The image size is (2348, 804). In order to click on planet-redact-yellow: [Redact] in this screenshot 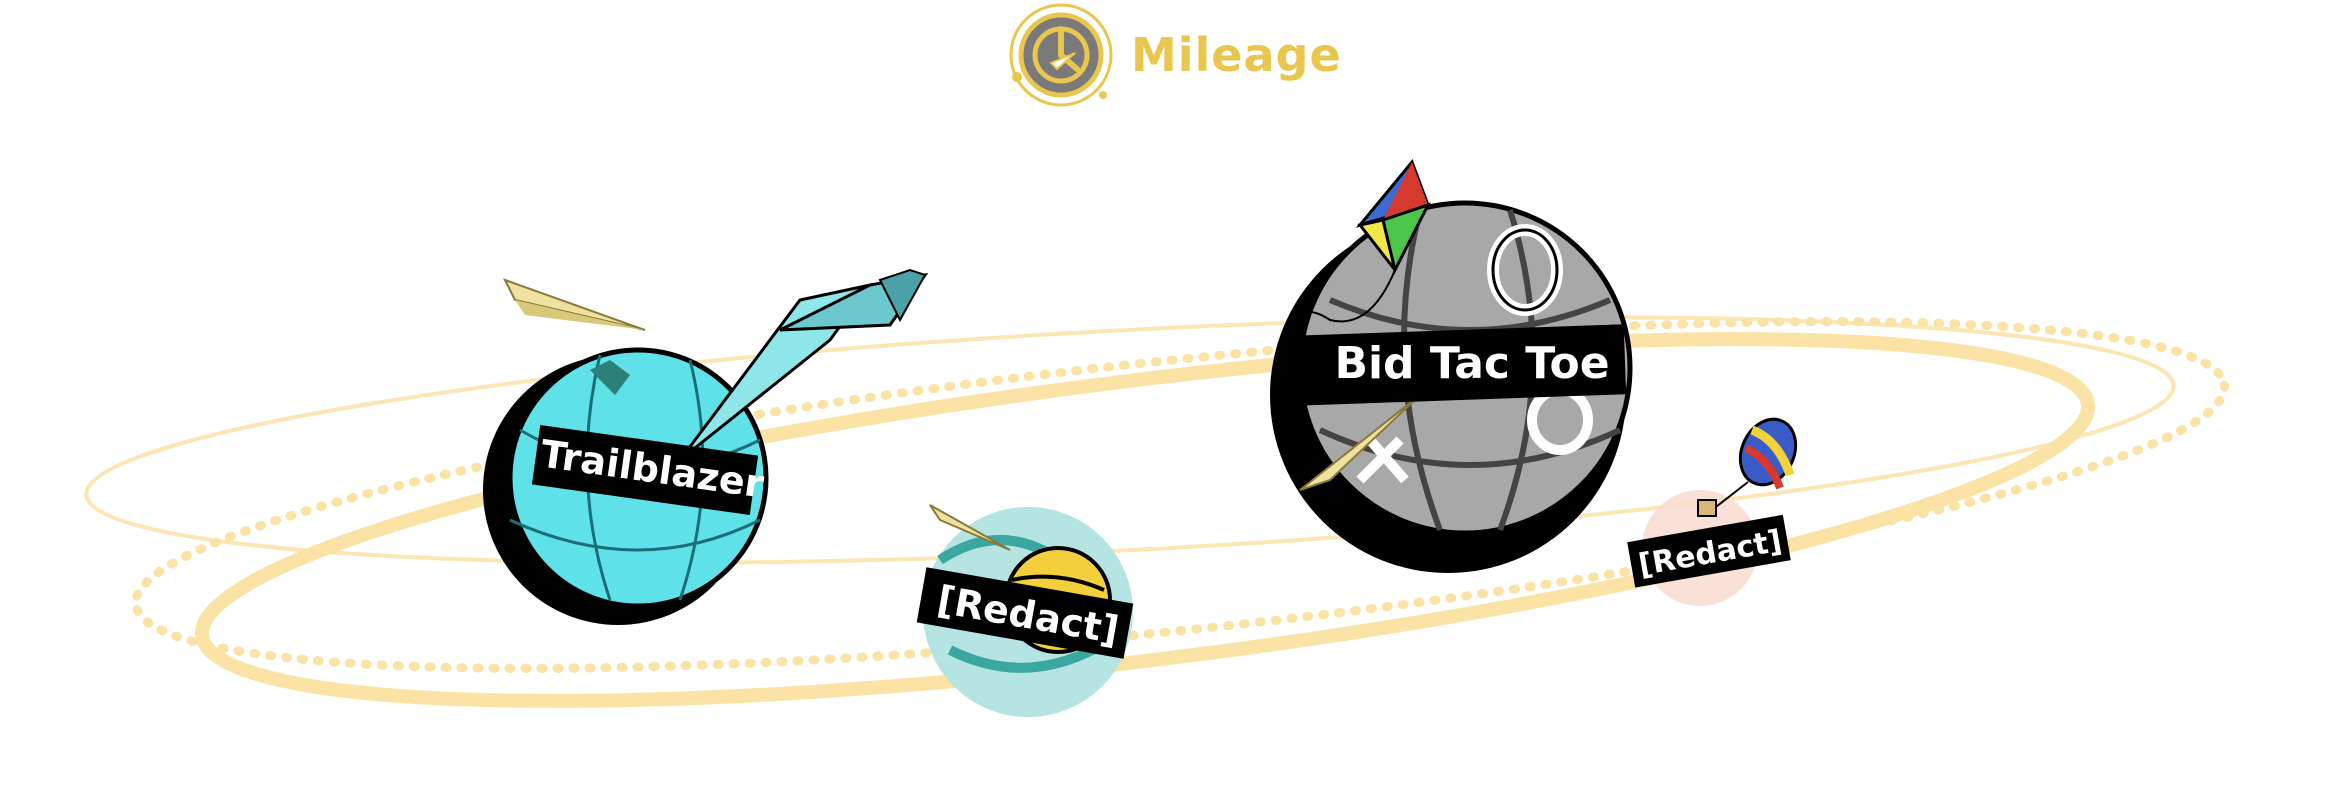, I will do `click(1025, 610)`.